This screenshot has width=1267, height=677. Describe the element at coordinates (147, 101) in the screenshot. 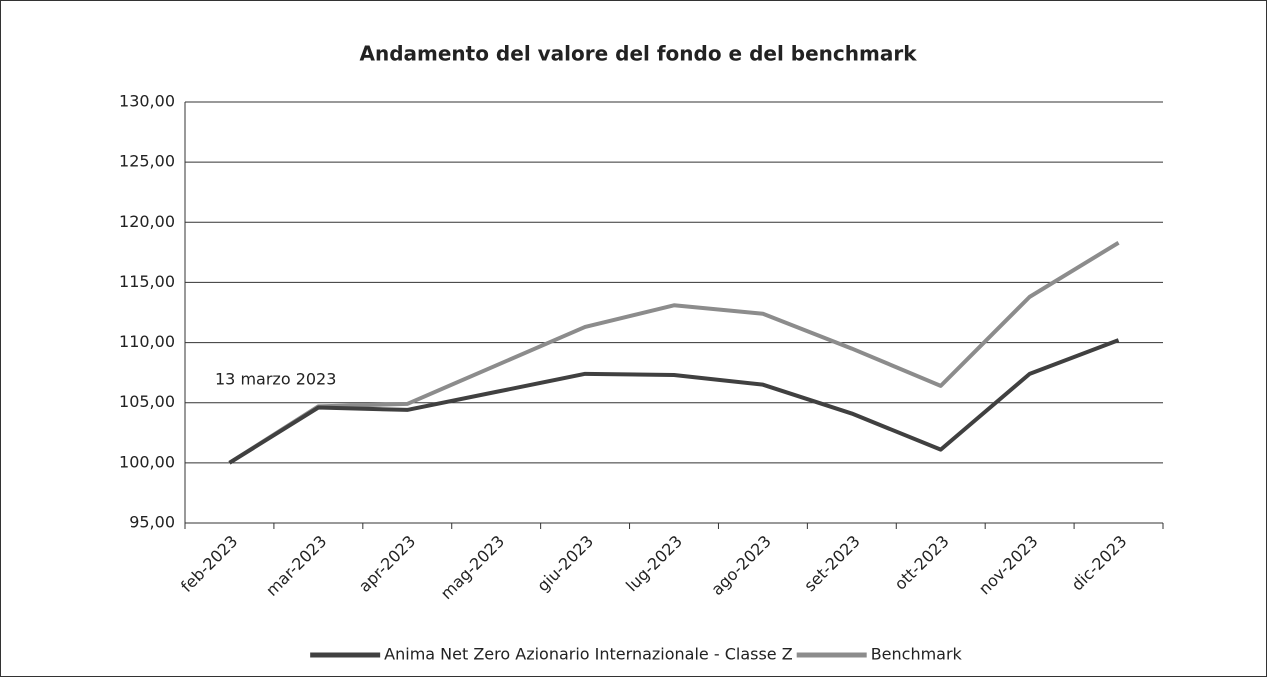

I see `y-tick-label: 130,00` at that location.